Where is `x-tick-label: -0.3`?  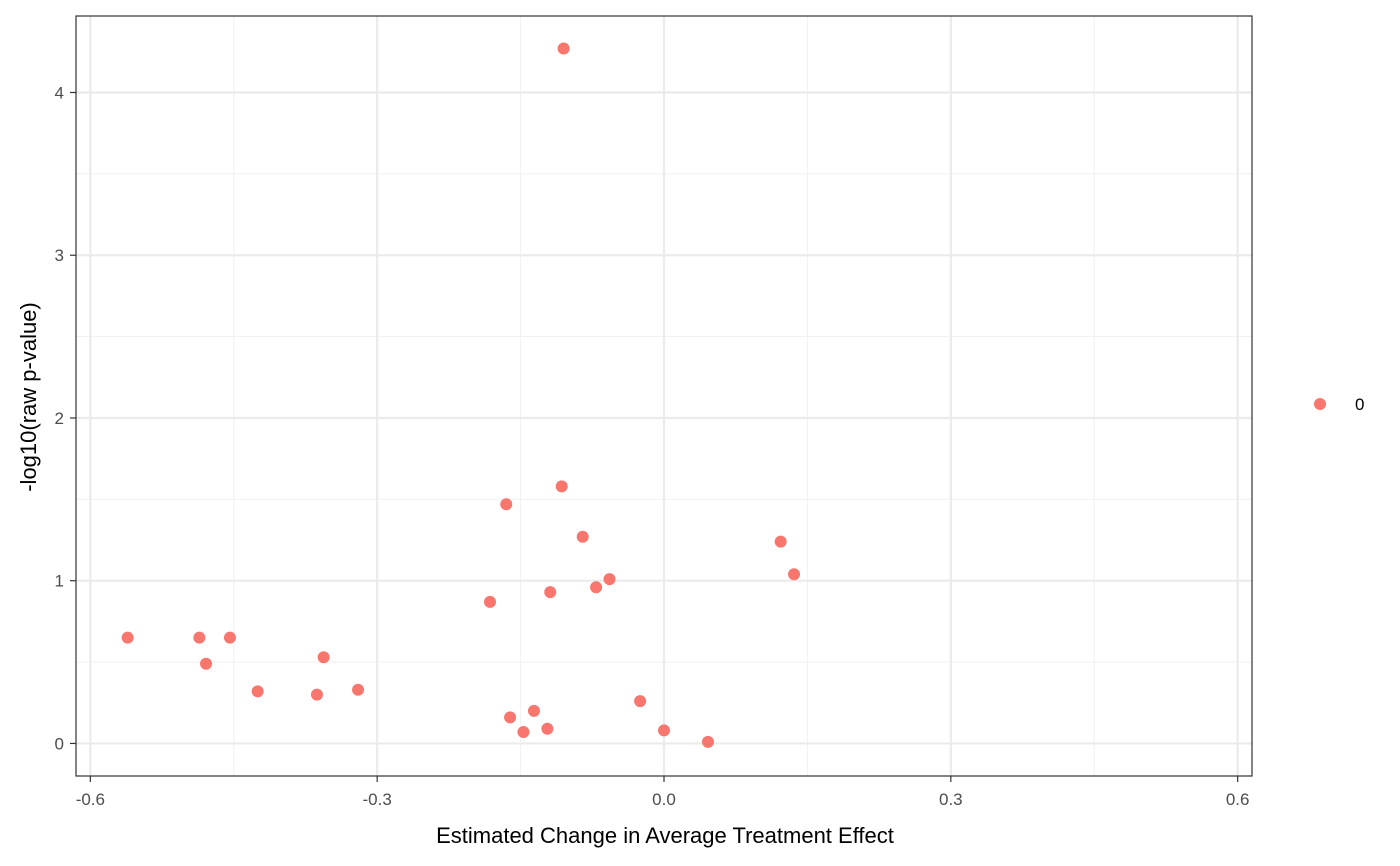
x-tick-label: -0.3 is located at coordinates (377, 799).